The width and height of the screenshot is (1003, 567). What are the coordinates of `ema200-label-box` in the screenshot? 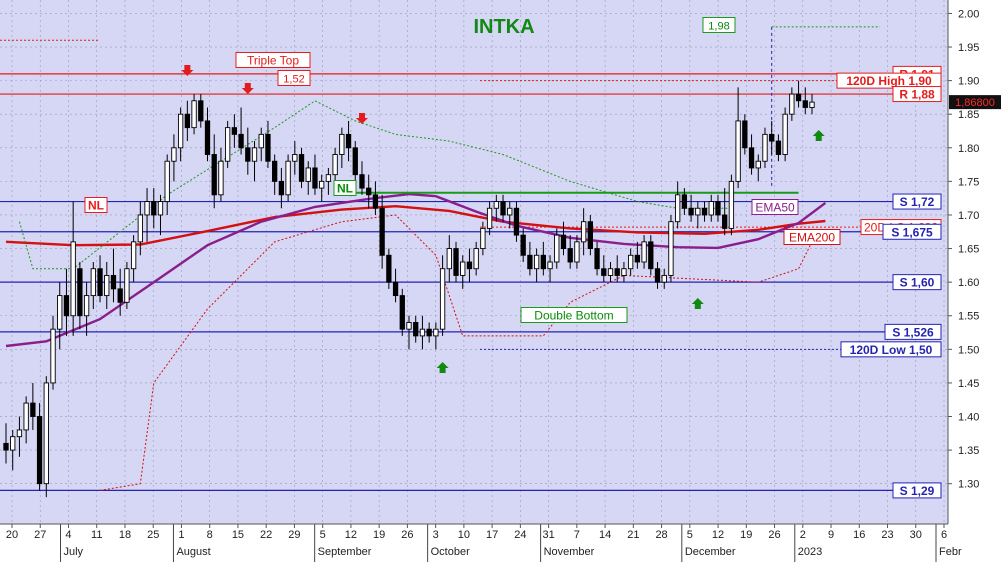 It's located at (812, 237).